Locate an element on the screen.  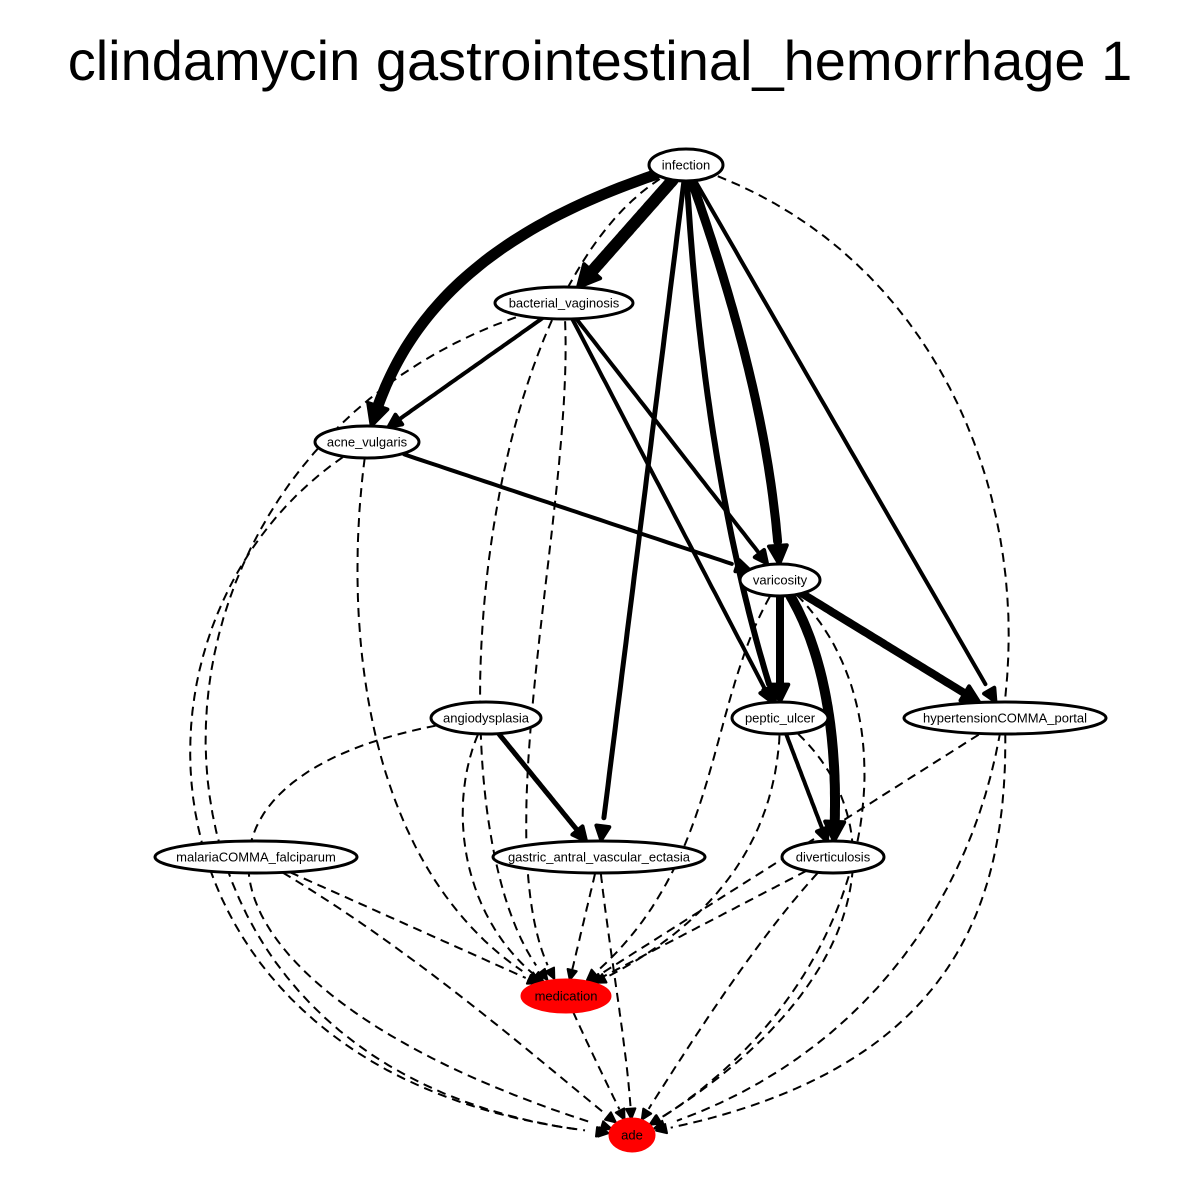
edge-malariacomma-falciparum-to-ade is located at coordinates (449, 997).